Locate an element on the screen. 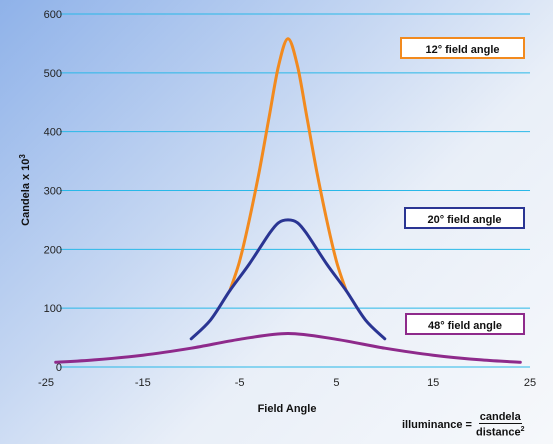  y-tick-label: 400 is located at coordinates (53, 133).